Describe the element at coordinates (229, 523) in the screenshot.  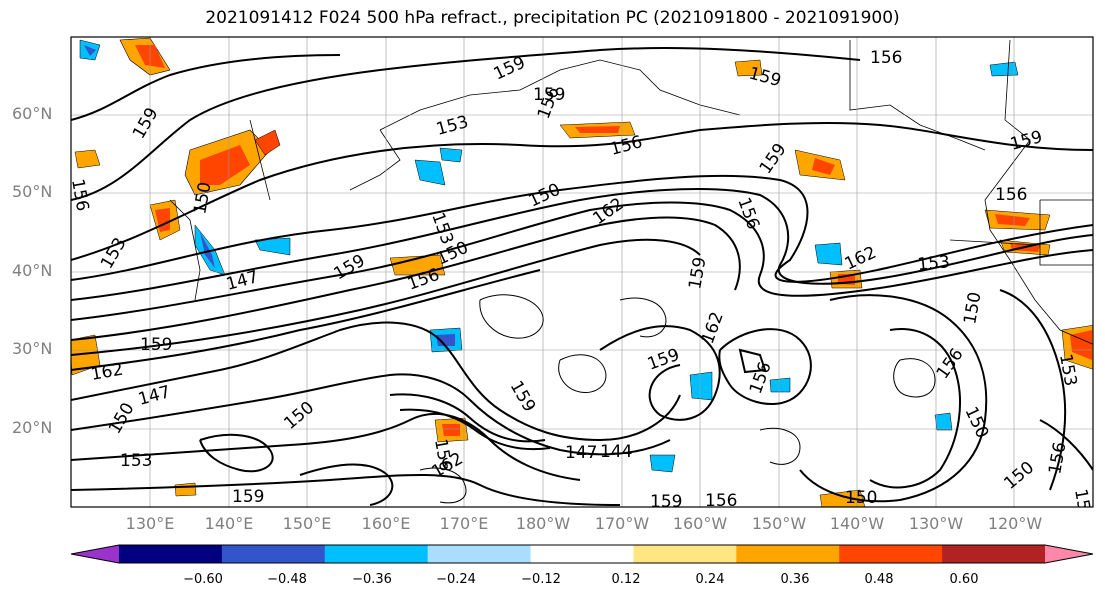
I see `lon-label: 140°E` at that location.